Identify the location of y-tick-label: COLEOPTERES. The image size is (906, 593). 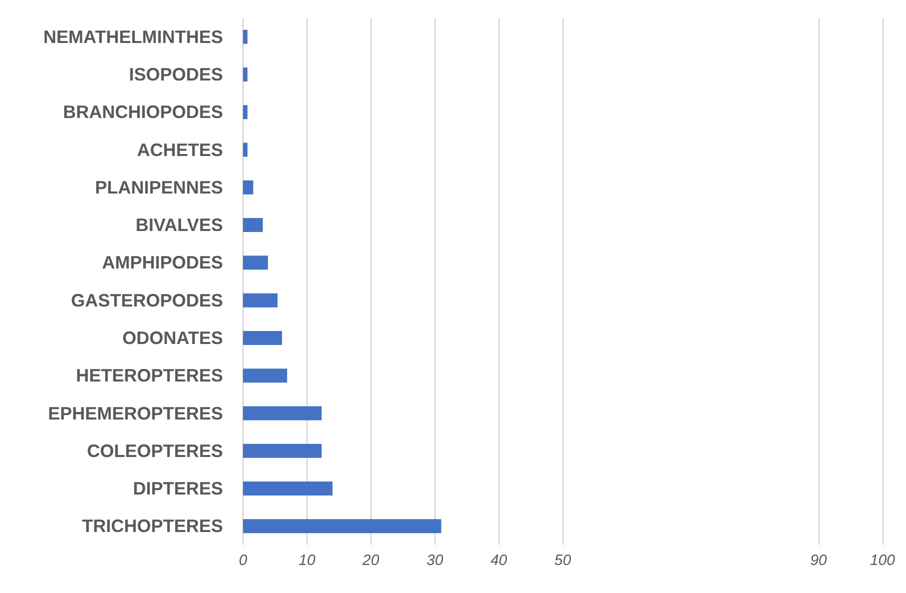
(154, 450).